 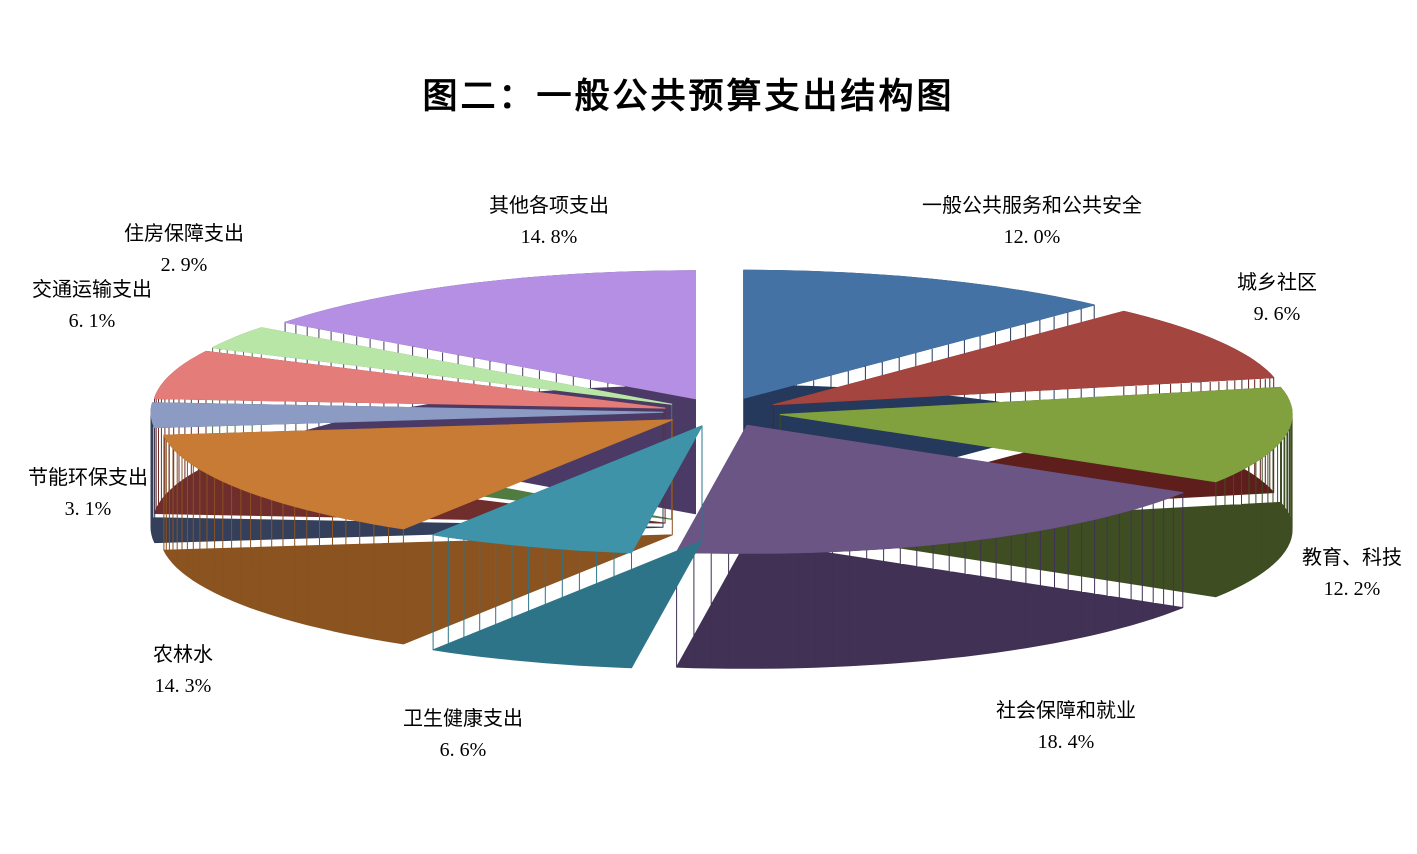 I want to click on slice-label-value: 2. 9%, so click(x=184, y=265).